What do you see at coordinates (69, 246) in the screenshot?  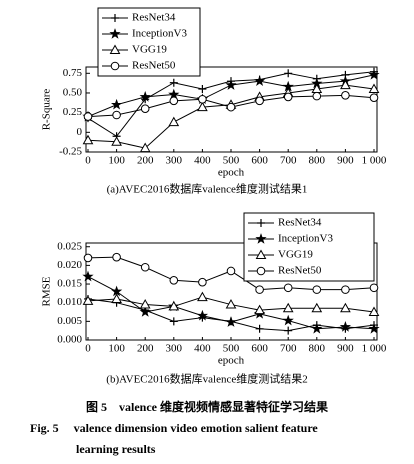 I see `y-tick-label: 0.025` at bounding box center [69, 246].